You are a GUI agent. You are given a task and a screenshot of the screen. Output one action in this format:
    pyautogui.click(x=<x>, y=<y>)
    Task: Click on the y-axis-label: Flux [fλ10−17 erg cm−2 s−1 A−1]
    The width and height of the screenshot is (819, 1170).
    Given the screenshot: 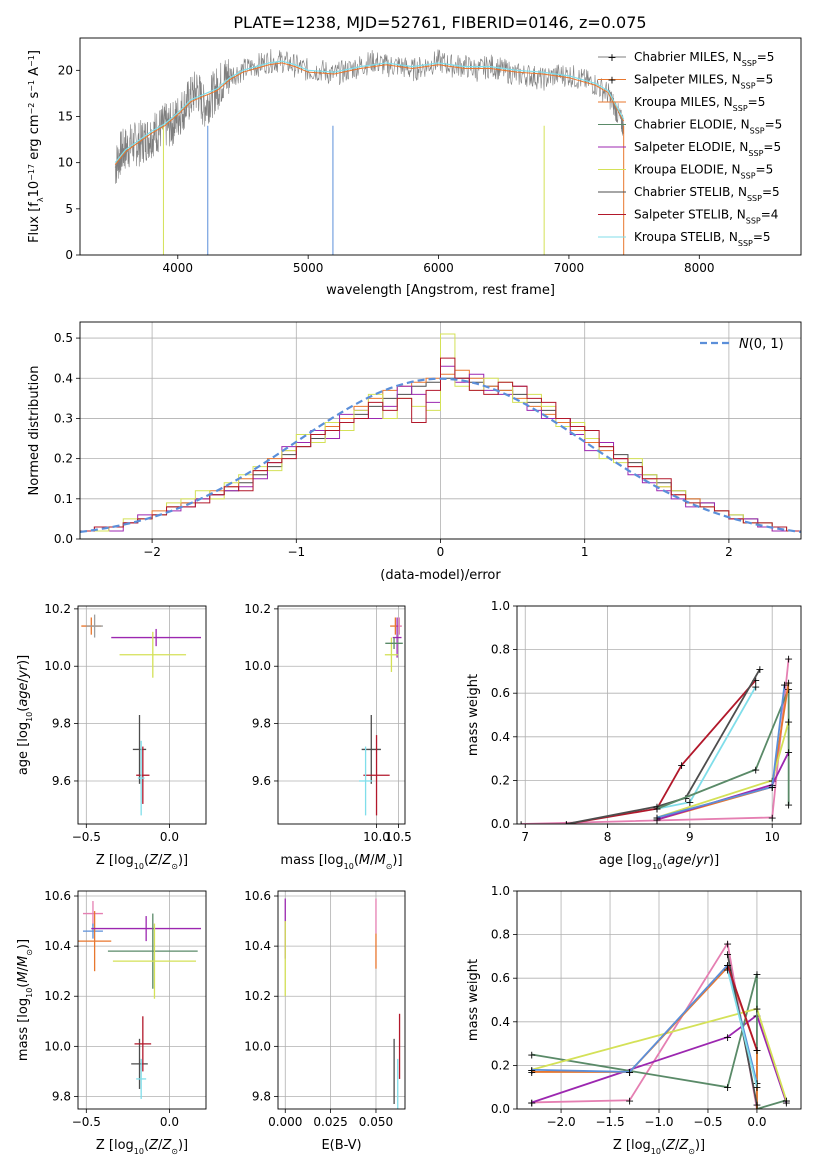 What is the action you would take?
    pyautogui.click(x=36, y=146)
    